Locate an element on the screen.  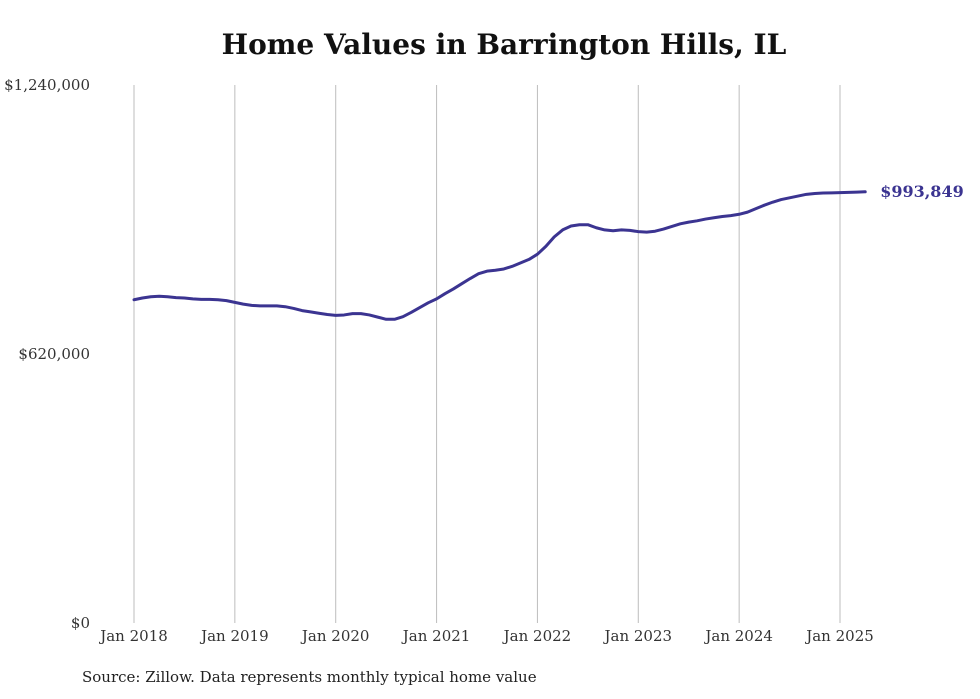
x-tick-label: Jan 2024 is located at coordinates (738, 636).